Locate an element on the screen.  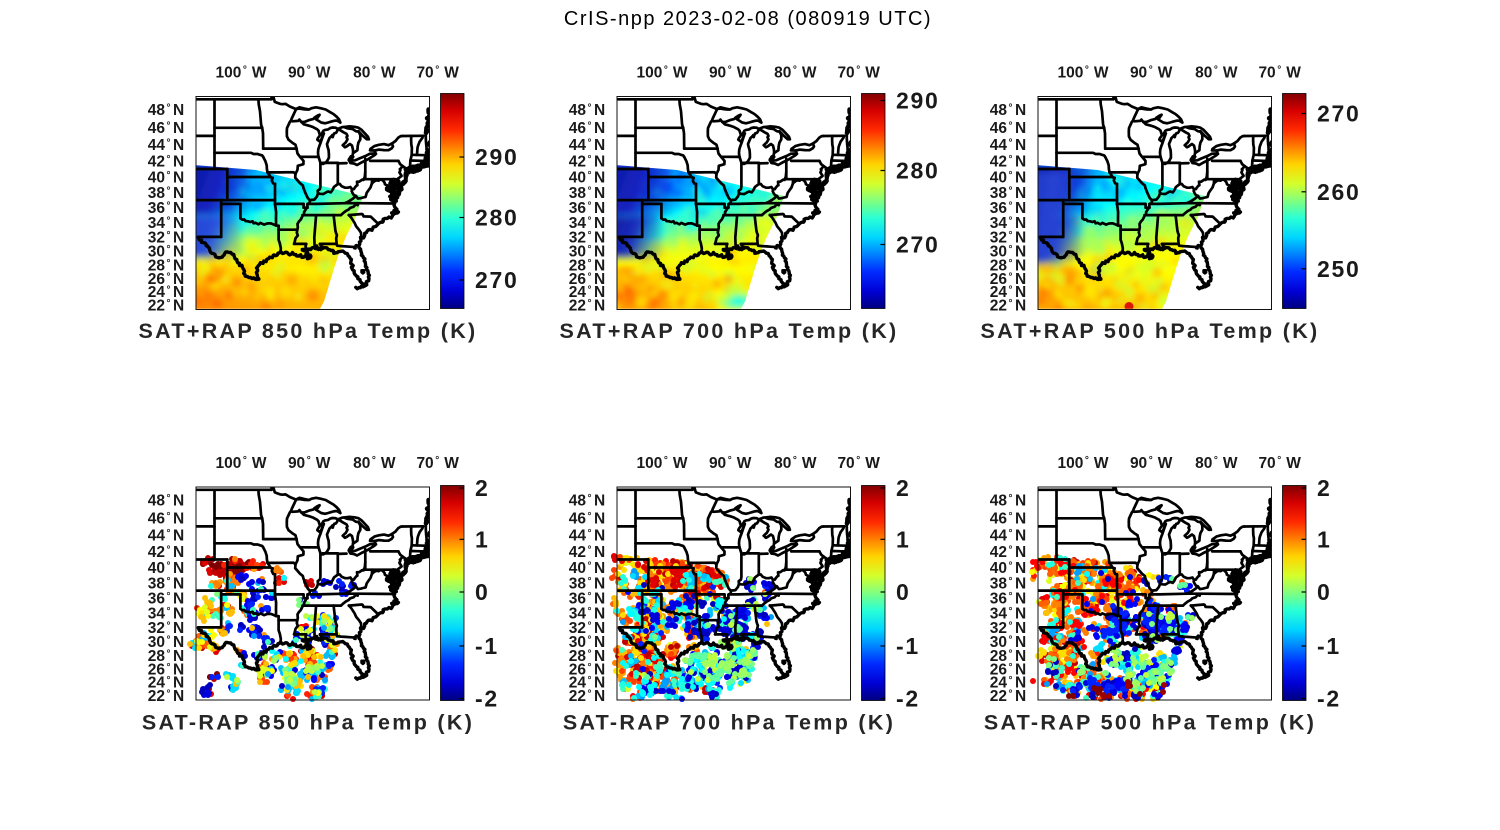
svg-text: SAT-RAP 850 hPa Temp (K) is located at coordinates (308, 723).